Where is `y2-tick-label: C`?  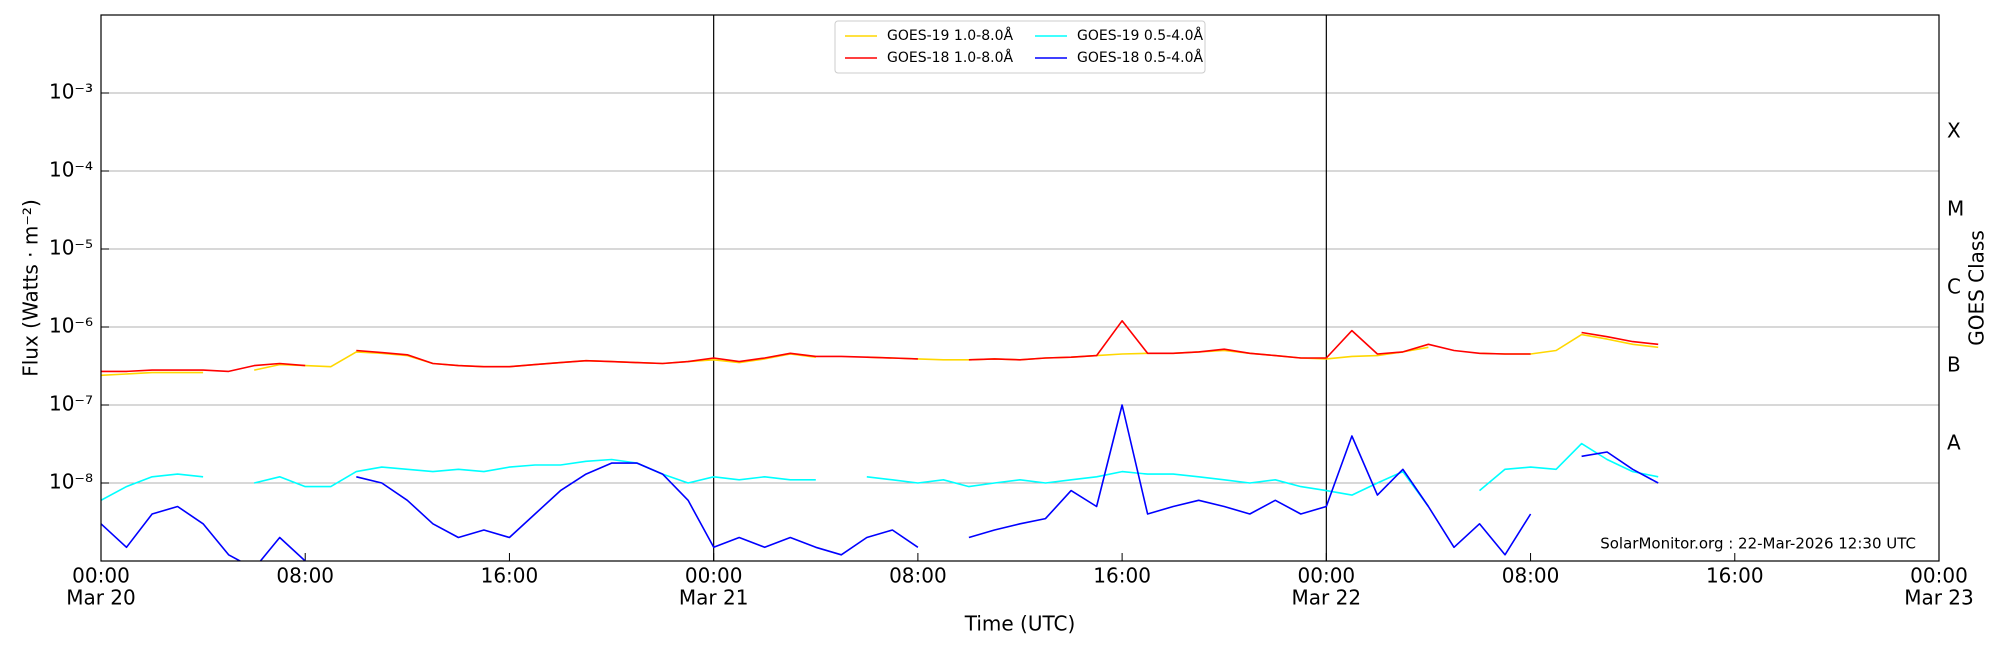
y2-tick-label: C is located at coordinates (1954, 287).